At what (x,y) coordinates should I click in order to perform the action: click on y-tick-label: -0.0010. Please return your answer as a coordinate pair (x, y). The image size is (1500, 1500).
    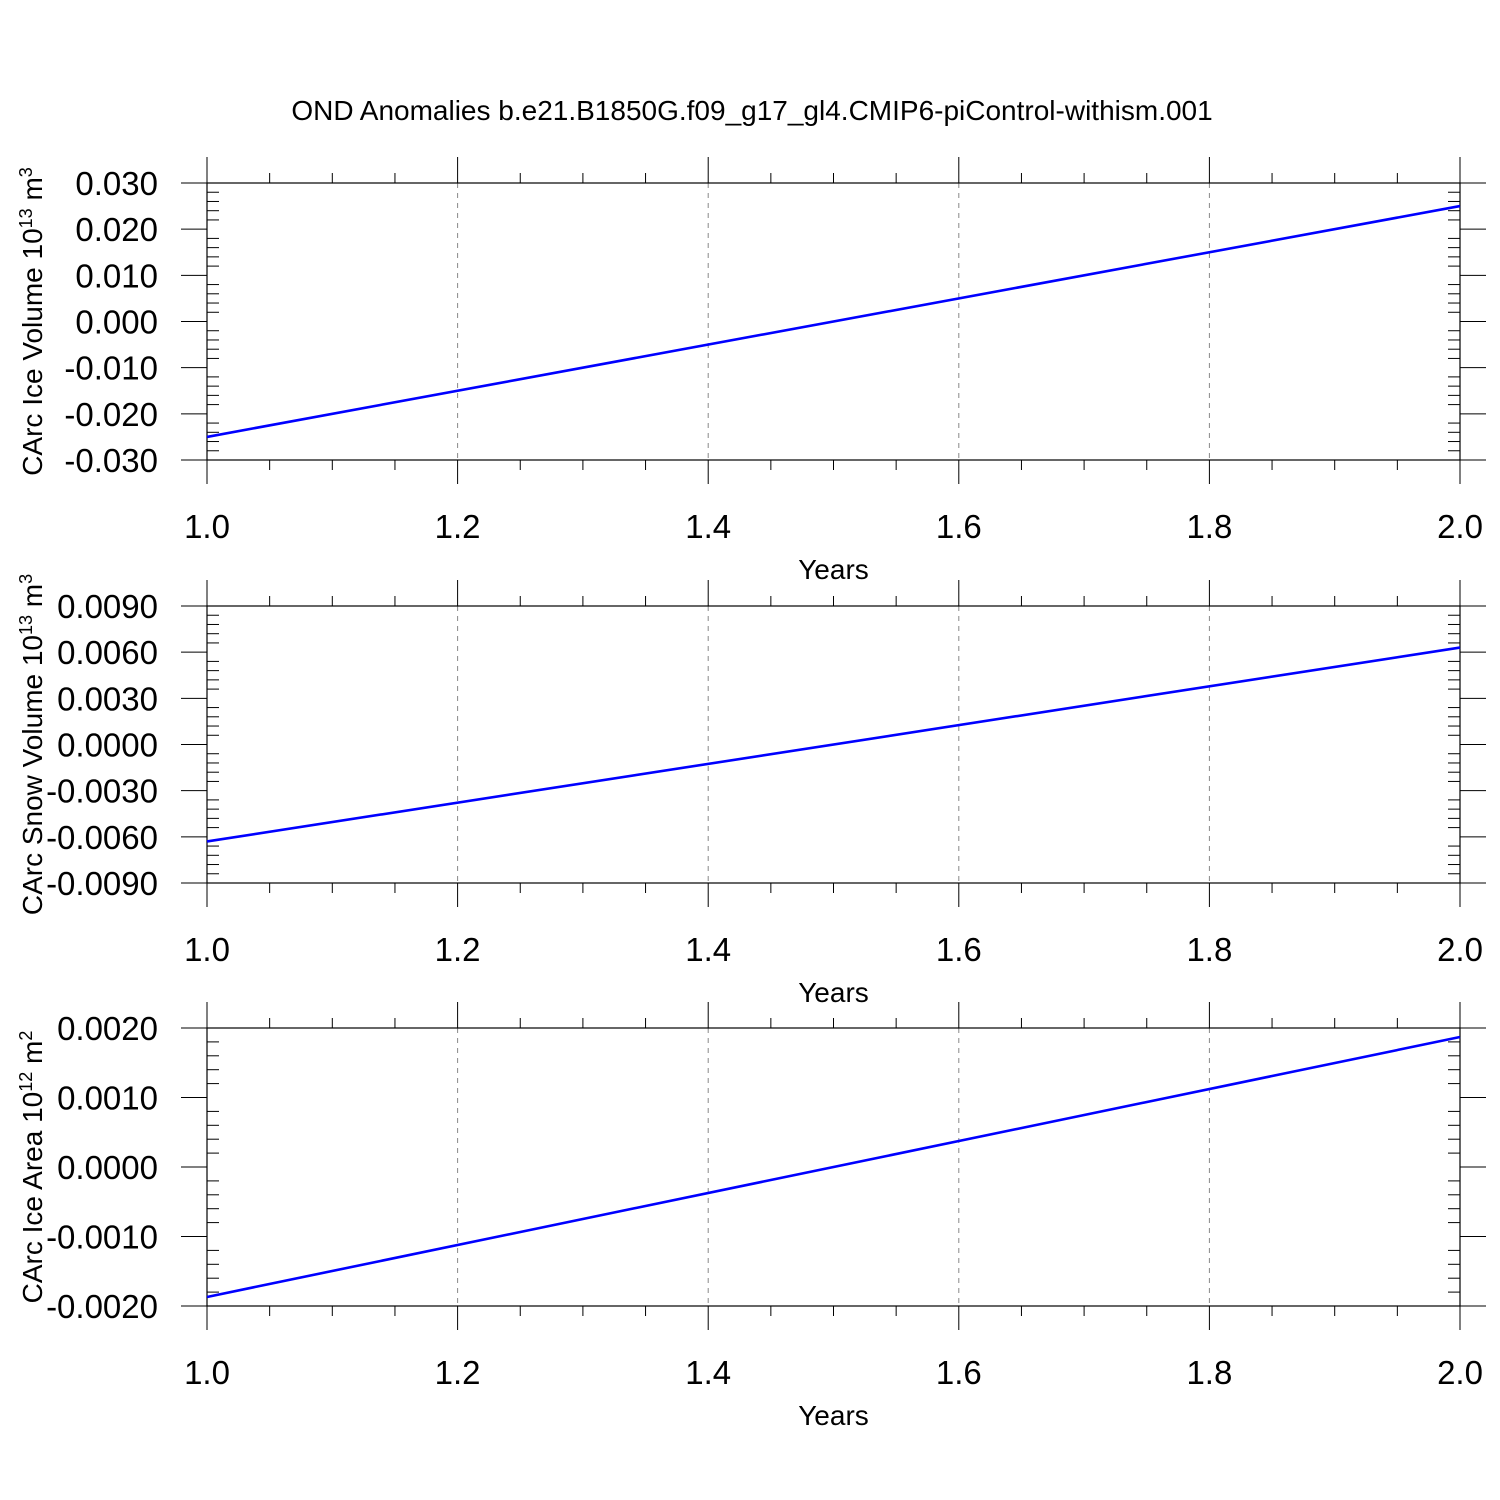
    Looking at the image, I should click on (102, 1237).